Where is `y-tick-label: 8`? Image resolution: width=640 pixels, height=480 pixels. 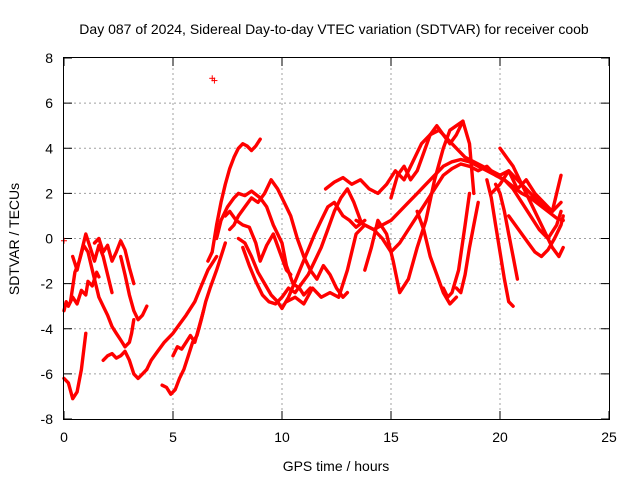
y-tick-label: 8 is located at coordinates (49, 58).